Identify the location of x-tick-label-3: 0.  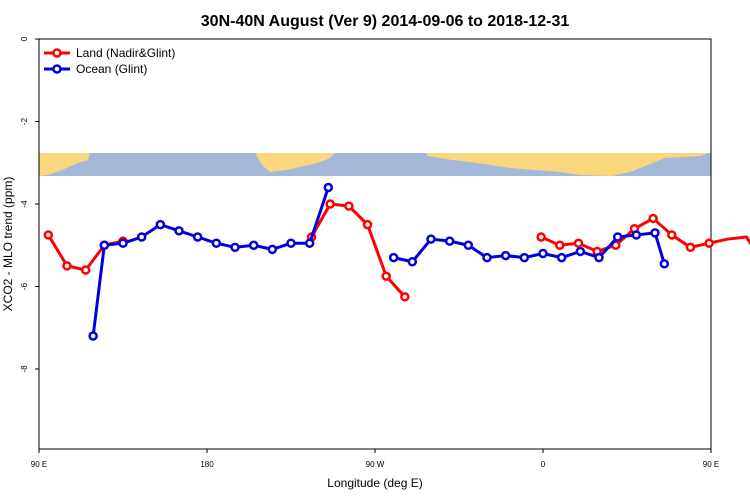
(543, 464).